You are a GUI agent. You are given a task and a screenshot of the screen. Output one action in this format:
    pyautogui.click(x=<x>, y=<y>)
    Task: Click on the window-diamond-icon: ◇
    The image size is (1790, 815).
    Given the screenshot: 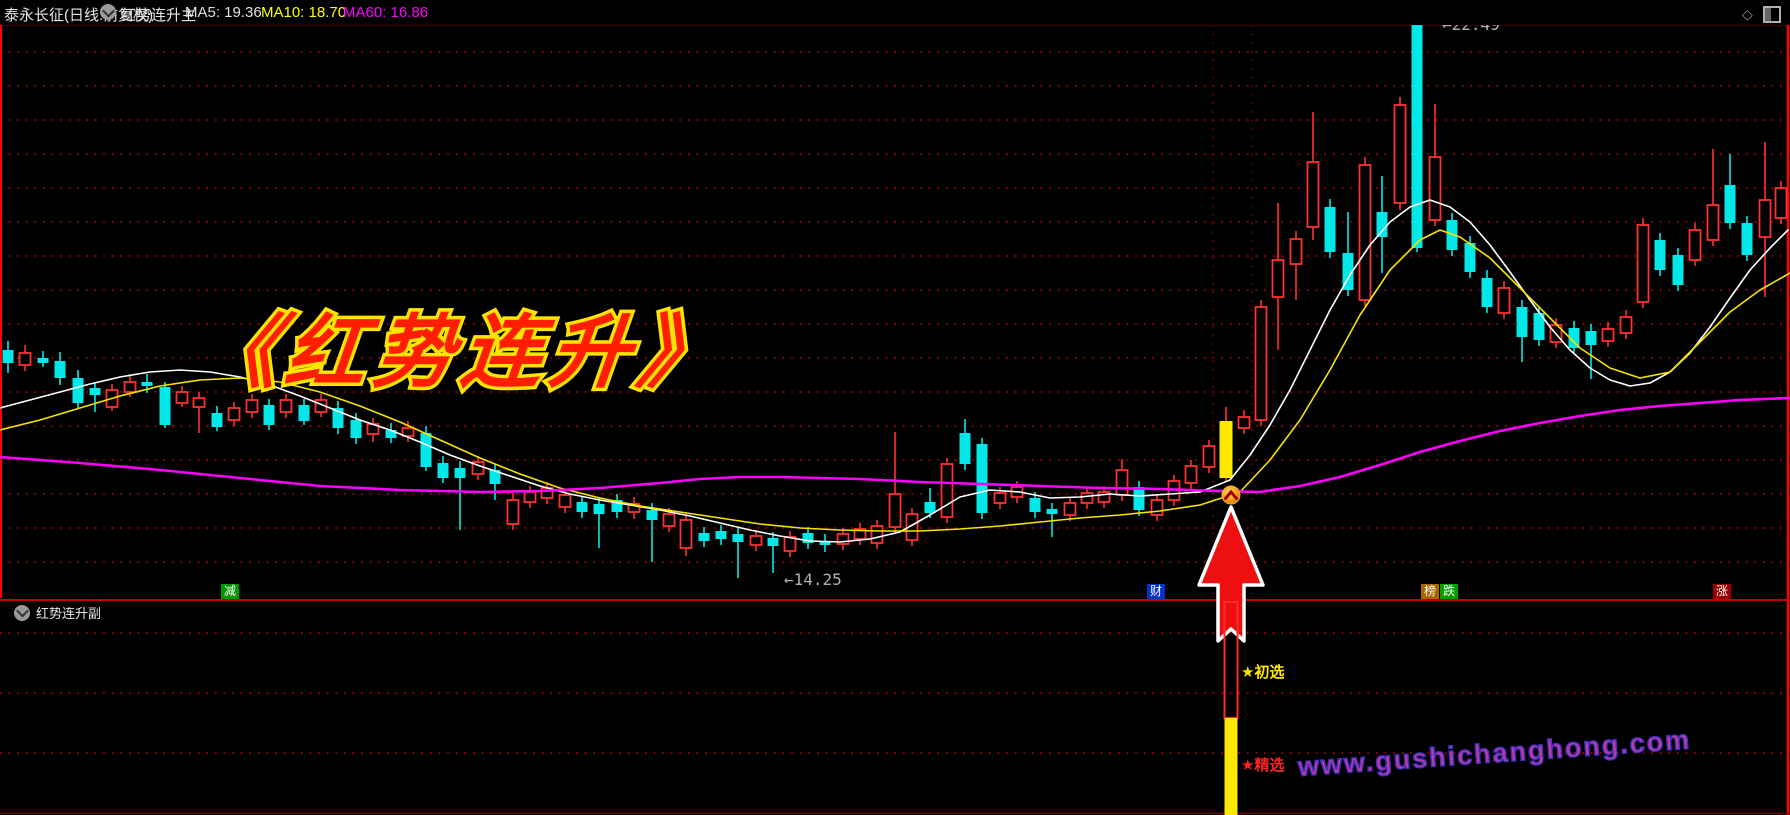 What is the action you would take?
    pyautogui.click(x=1747, y=14)
    